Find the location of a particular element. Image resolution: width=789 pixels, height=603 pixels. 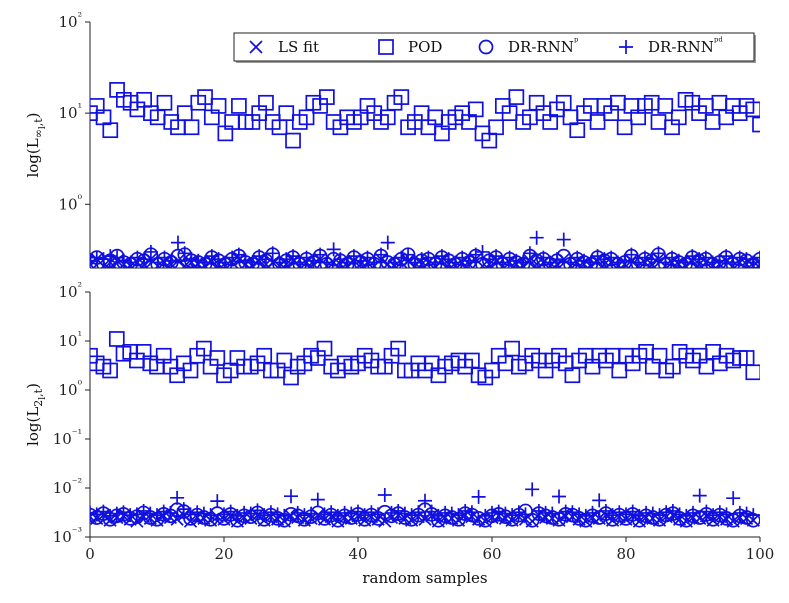

x-tick-label: 60 is located at coordinates (491, 554).